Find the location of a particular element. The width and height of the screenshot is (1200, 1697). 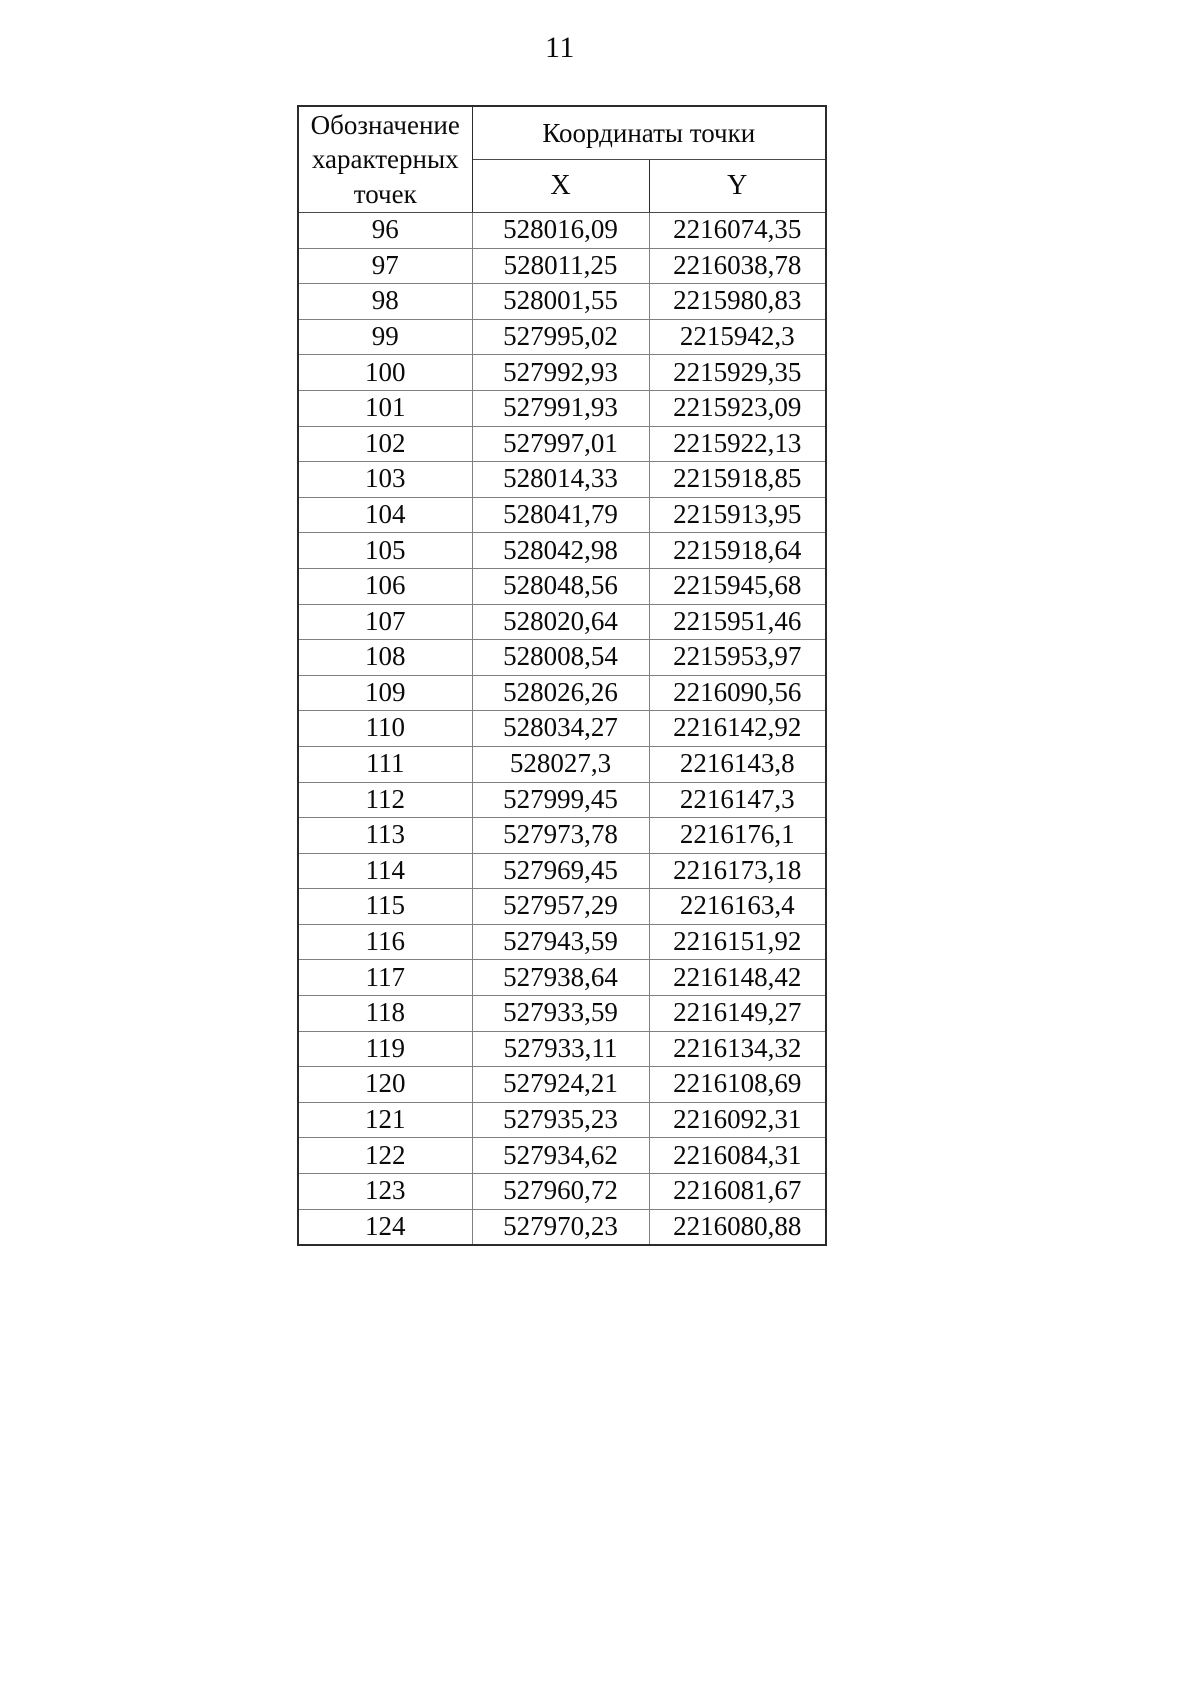

cell-point-designation: 121 is located at coordinates (385, 1120).